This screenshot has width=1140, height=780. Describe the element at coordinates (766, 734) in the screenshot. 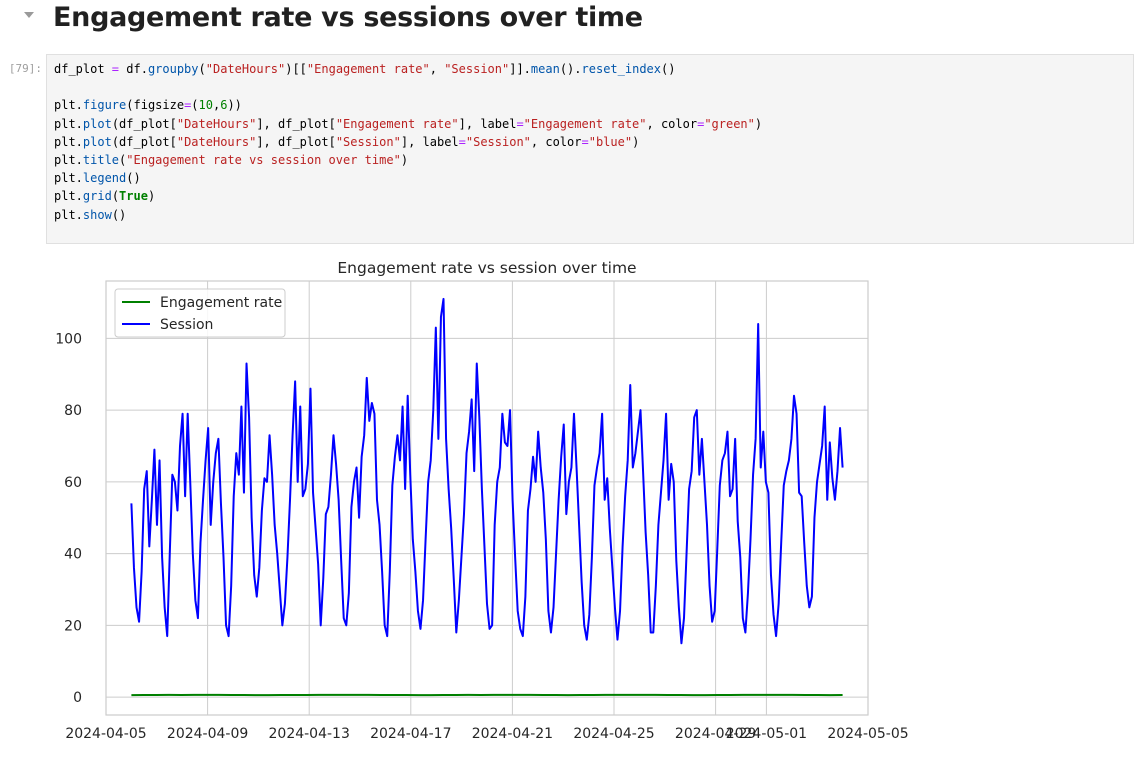

I see `x-tick-label: 2024-05-01` at that location.